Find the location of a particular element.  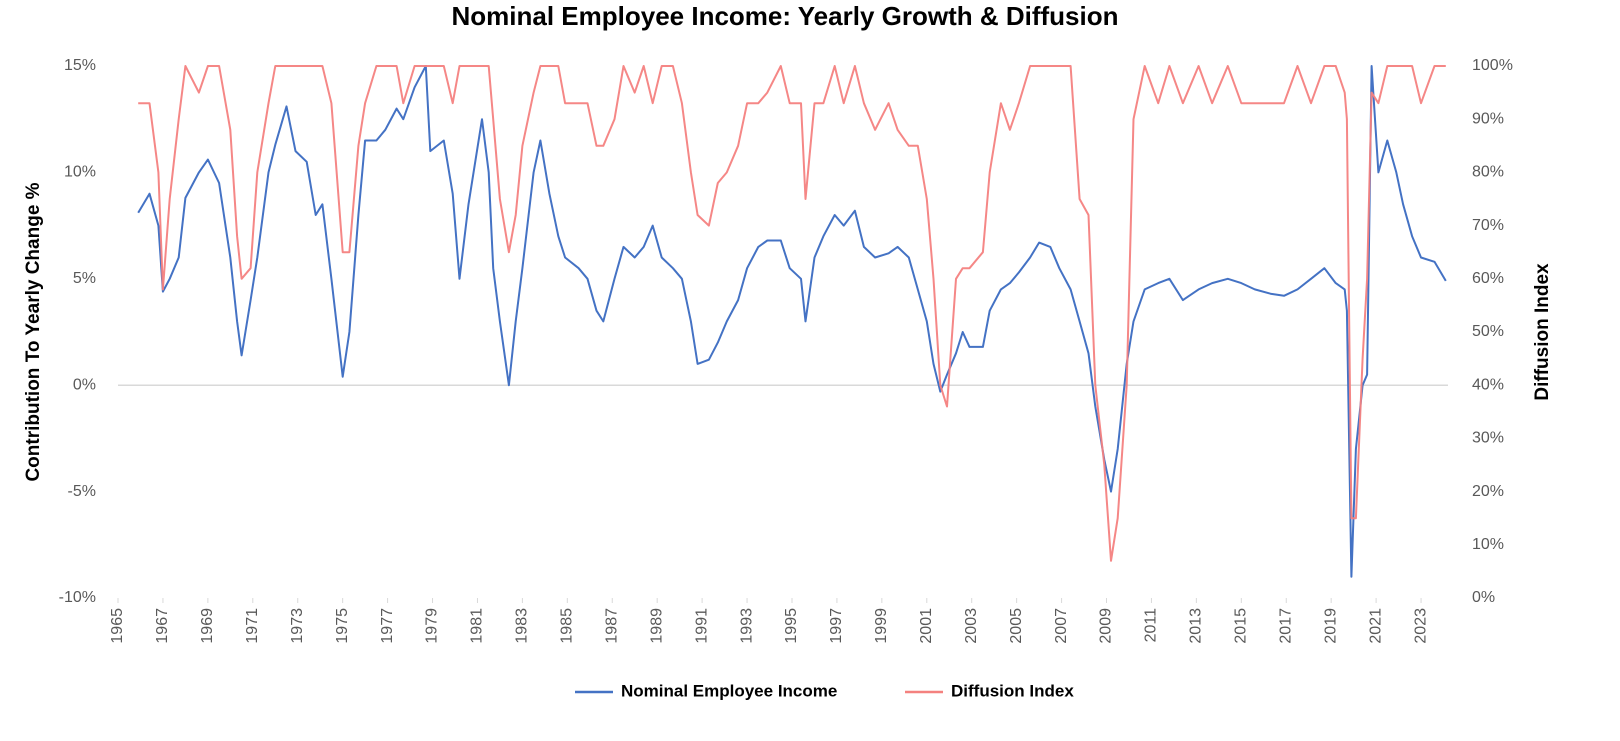

x-tick-label: 1981 is located at coordinates (477, 626).